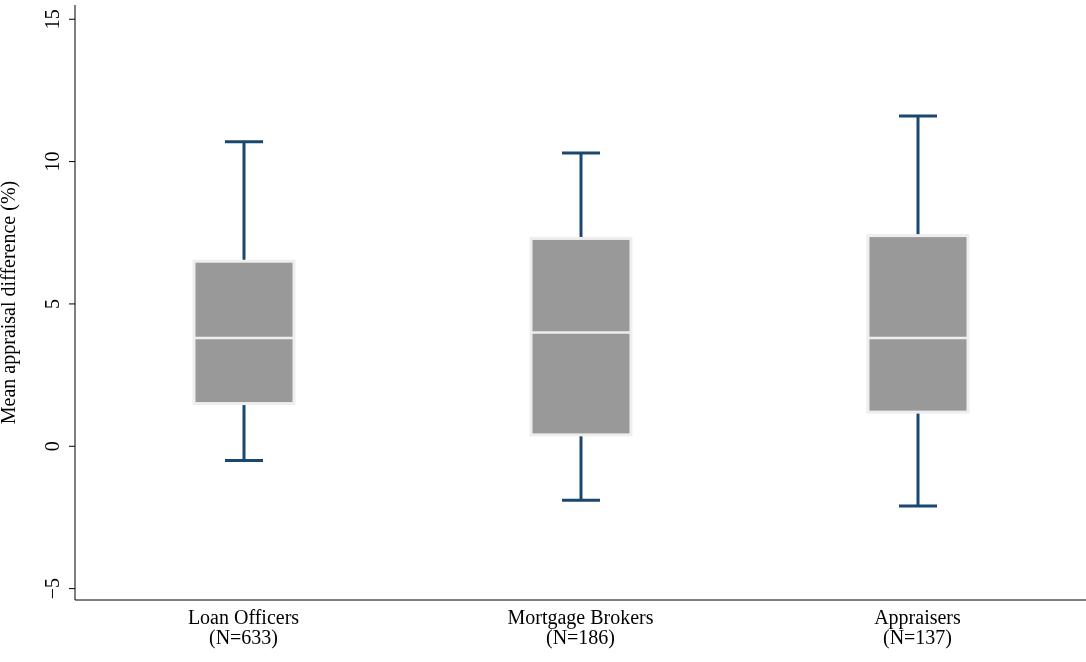 The width and height of the screenshot is (1086, 662). Describe the element at coordinates (580, 627) in the screenshot. I see `x-tick-label: Mortgage Brokers (N=186)` at that location.